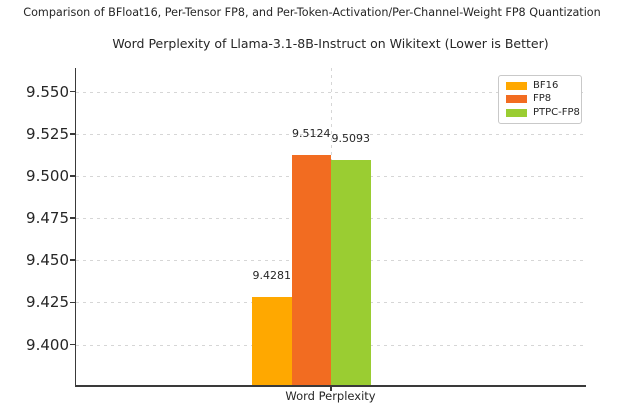 The height and width of the screenshot is (408, 624). I want to click on legend-swatch-ptpc-fp8, so click(516, 113).